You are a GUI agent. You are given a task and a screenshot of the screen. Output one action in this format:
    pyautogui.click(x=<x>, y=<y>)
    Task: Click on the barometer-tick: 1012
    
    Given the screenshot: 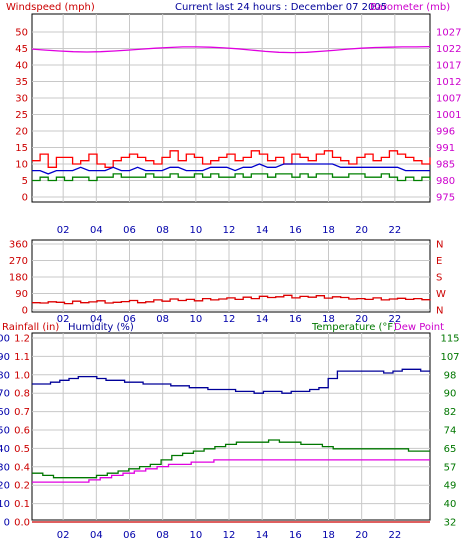 What is the action you would take?
    pyautogui.click(x=448, y=82)
    